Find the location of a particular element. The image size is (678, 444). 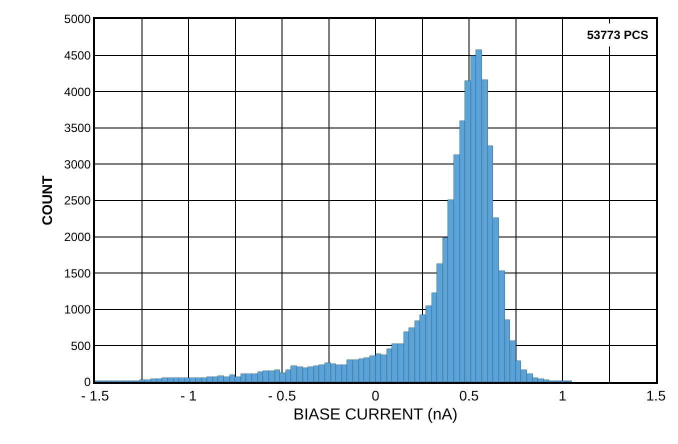

y-tick-label: 5000 is located at coordinates (78, 19).